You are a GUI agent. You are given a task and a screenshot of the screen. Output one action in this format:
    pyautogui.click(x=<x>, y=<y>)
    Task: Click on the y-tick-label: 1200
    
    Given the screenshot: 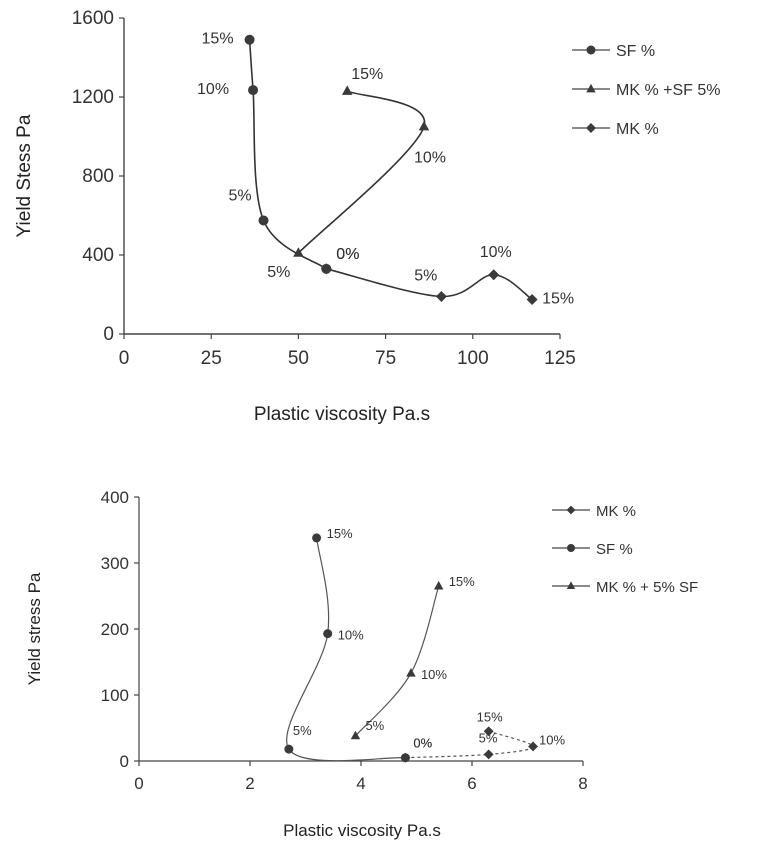 What is the action you would take?
    pyautogui.click(x=93, y=97)
    